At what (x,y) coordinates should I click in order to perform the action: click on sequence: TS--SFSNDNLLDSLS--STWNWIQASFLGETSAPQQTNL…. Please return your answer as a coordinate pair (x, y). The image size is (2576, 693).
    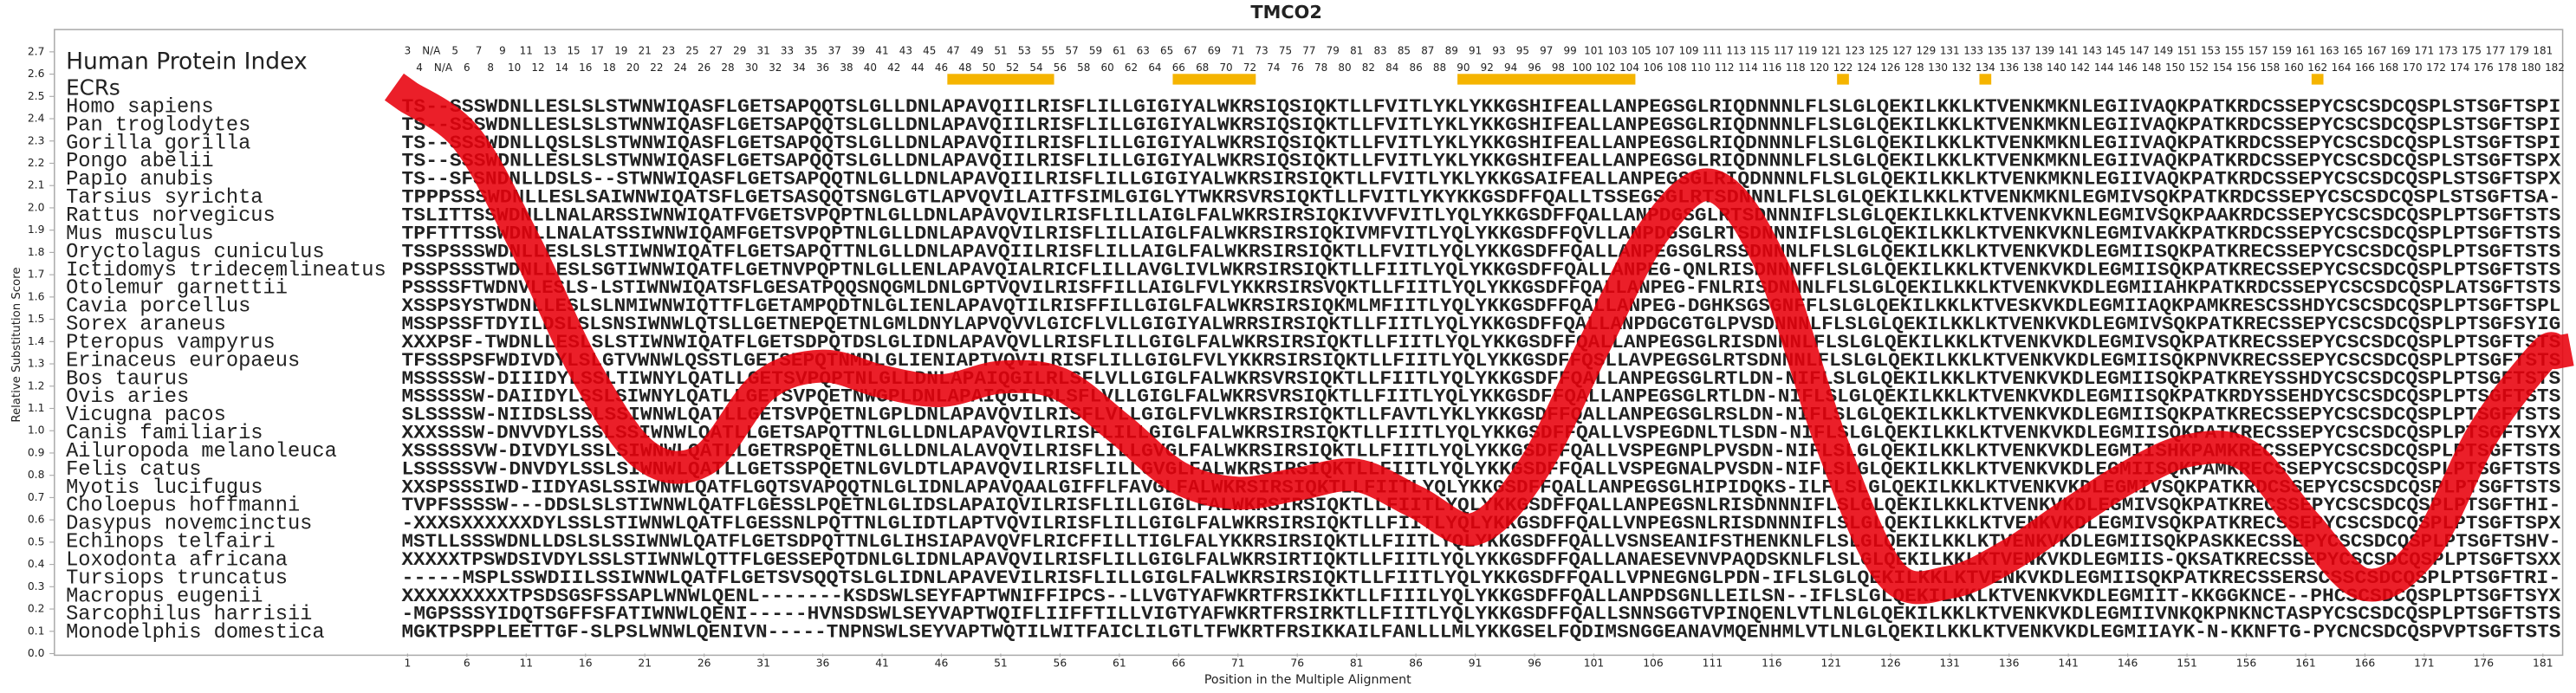
    Looking at the image, I should click on (1482, 180).